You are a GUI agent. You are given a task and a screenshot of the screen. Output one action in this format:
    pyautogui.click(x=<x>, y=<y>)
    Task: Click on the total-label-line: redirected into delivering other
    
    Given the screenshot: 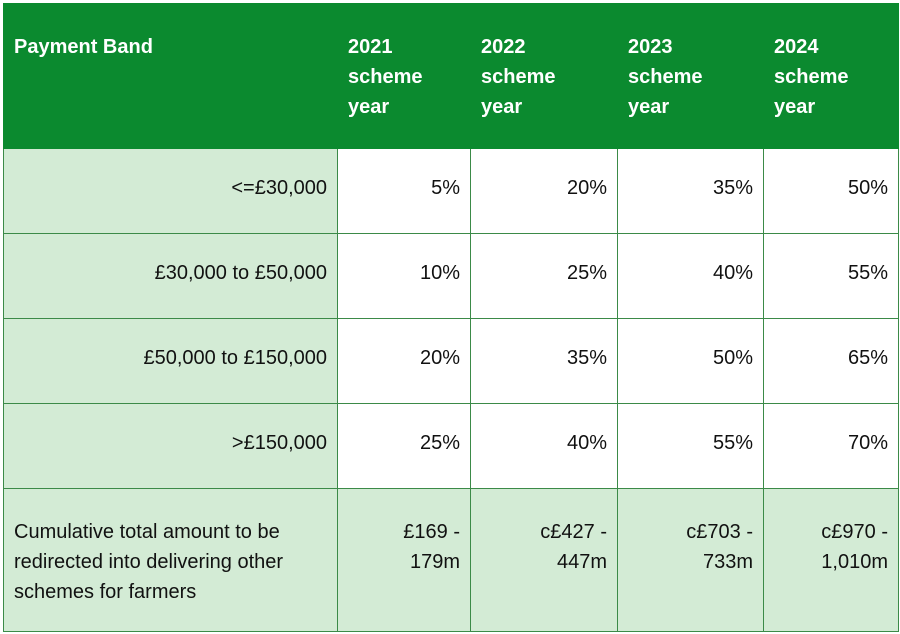 What is the action you would take?
    pyautogui.click(x=149, y=562)
    